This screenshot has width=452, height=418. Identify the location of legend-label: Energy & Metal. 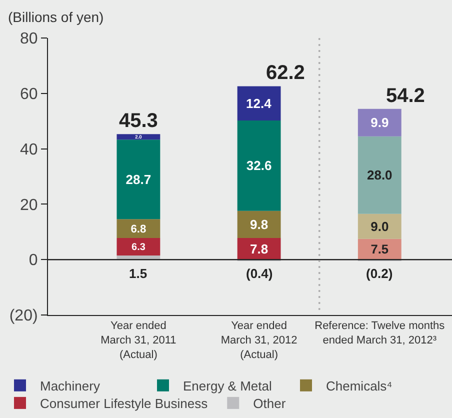
(227, 386).